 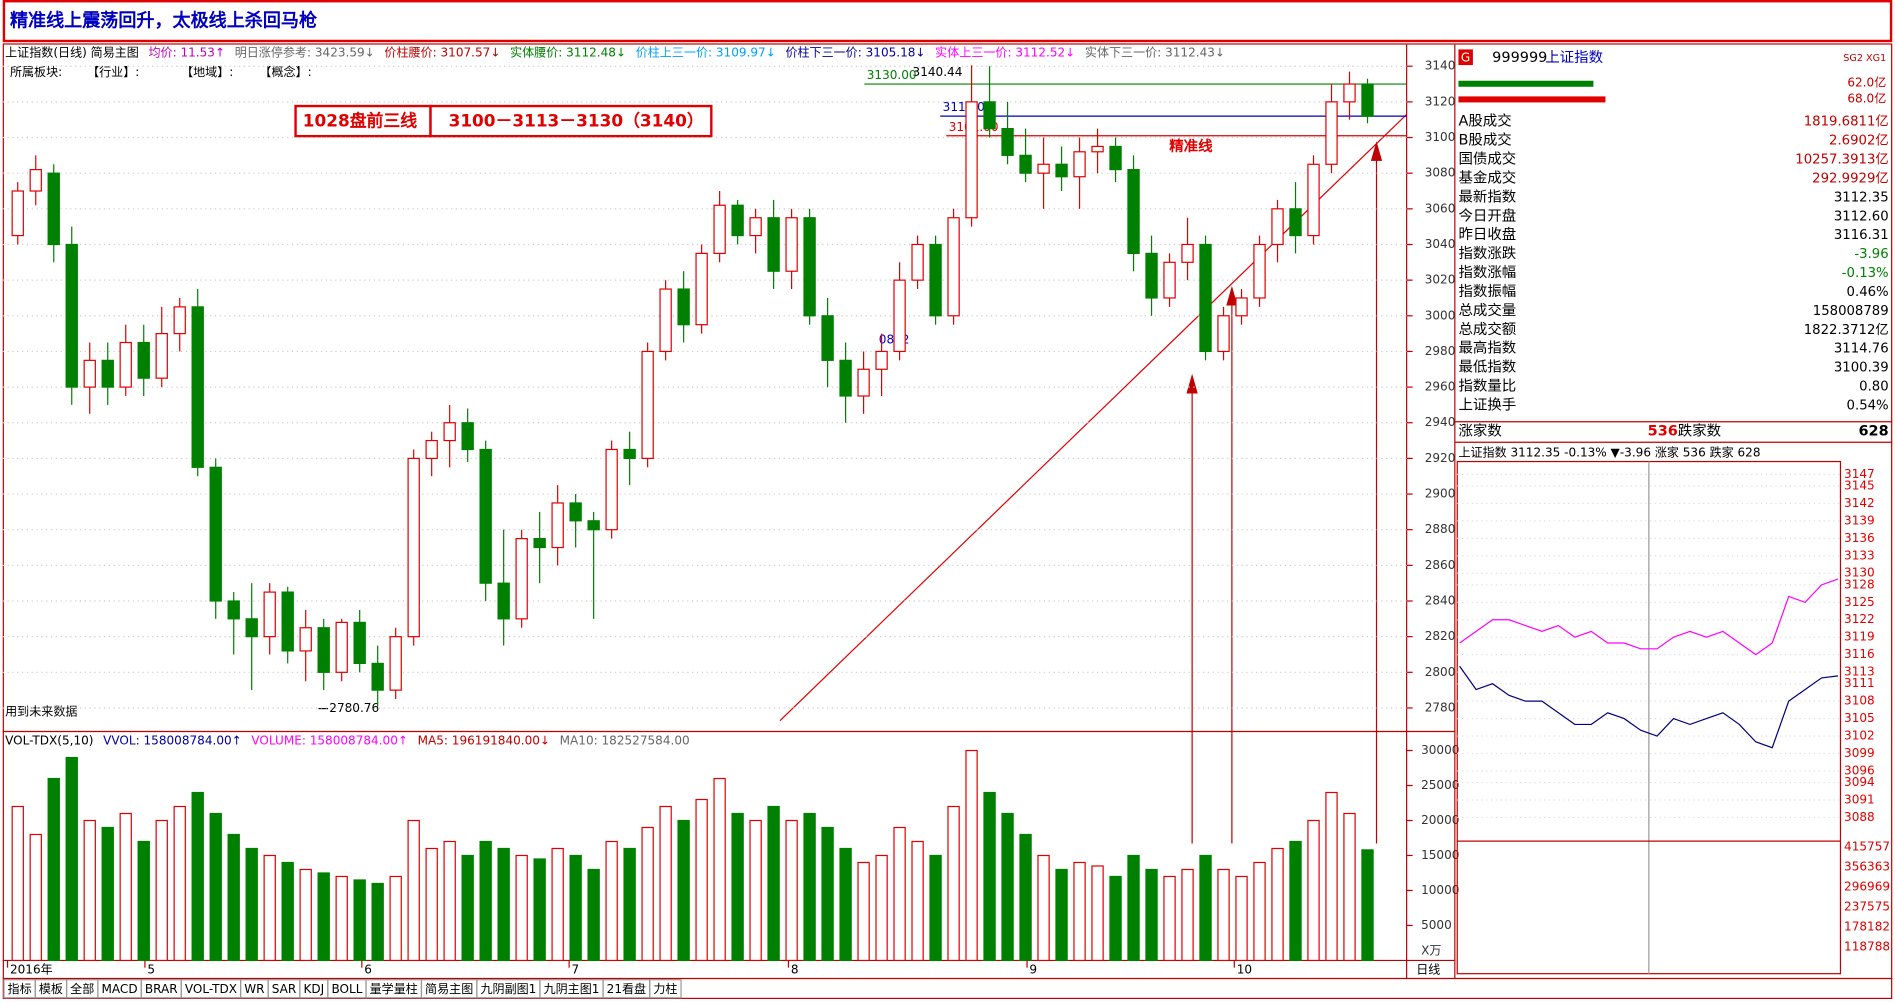 I want to click on row-label: 最高指数, so click(x=1487, y=348).